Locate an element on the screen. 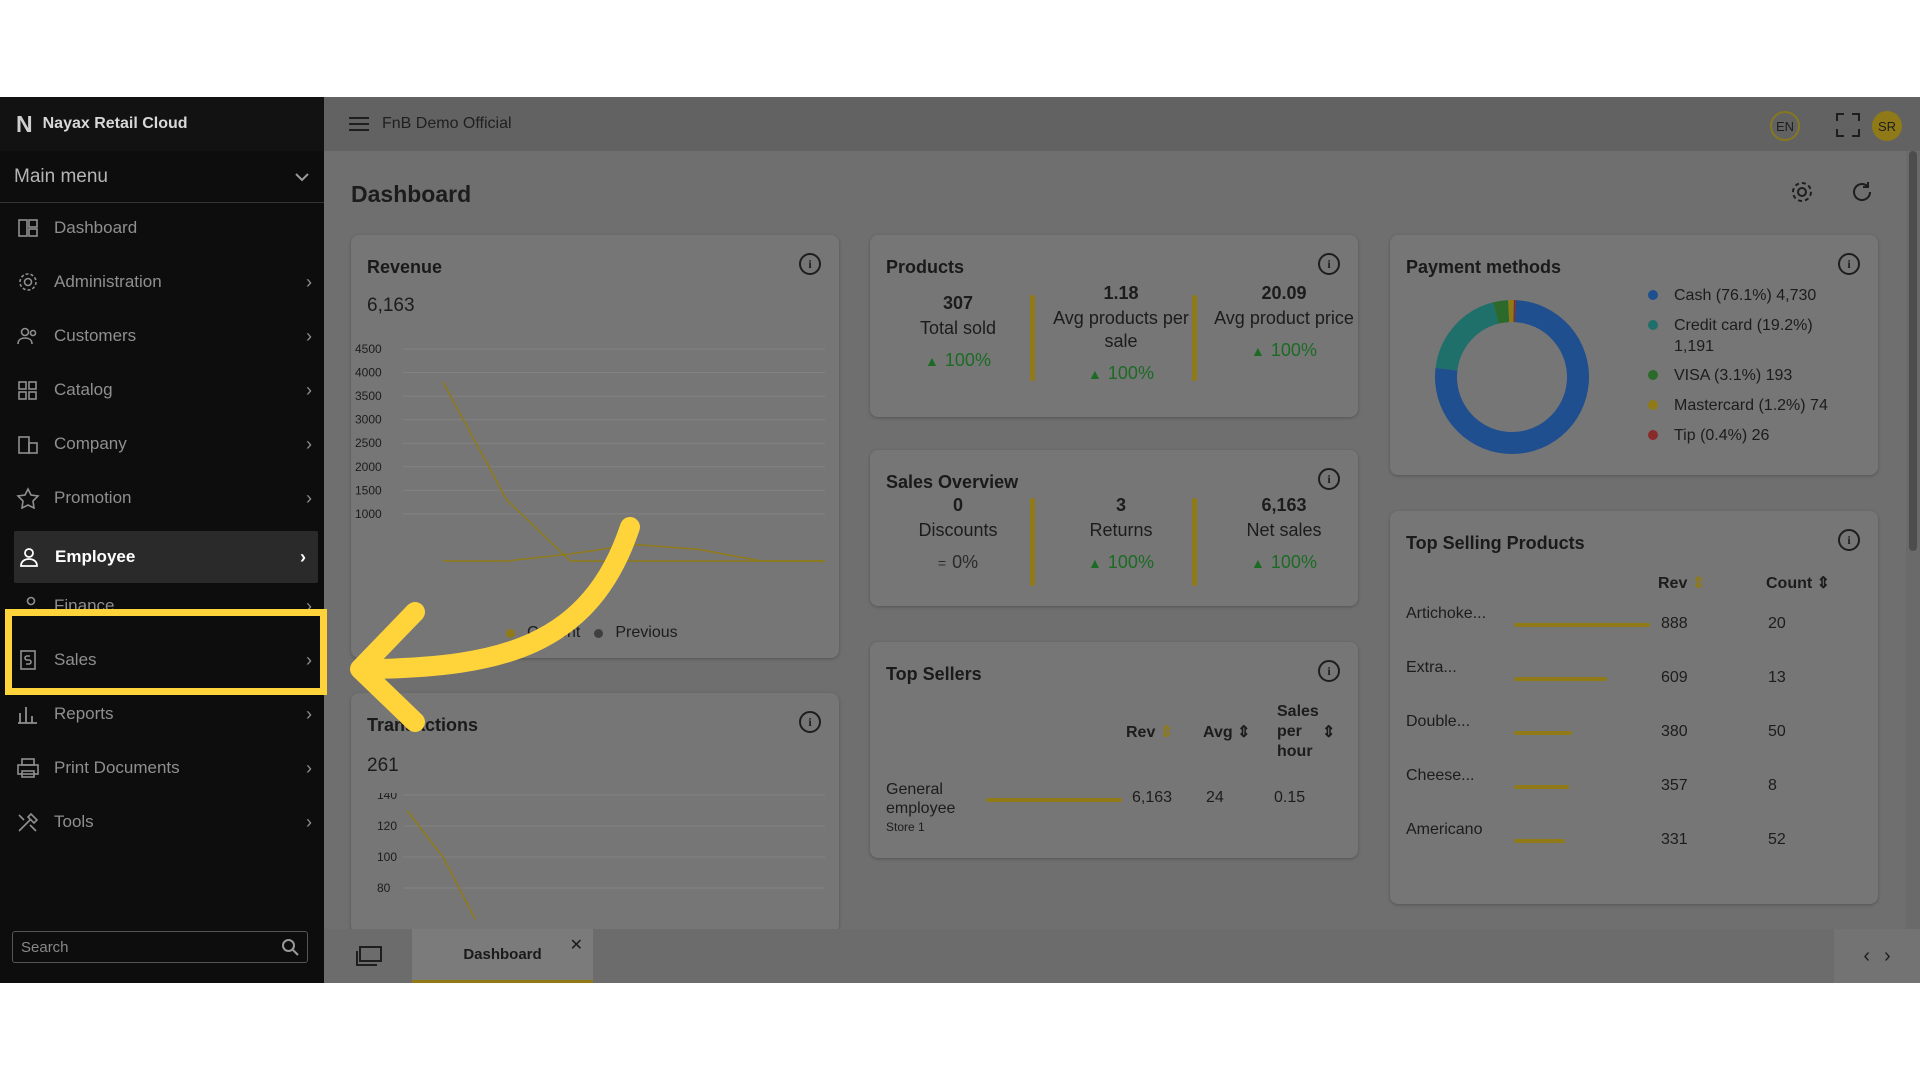  sidebar-item-catalog: Catalog › is located at coordinates (162, 390).